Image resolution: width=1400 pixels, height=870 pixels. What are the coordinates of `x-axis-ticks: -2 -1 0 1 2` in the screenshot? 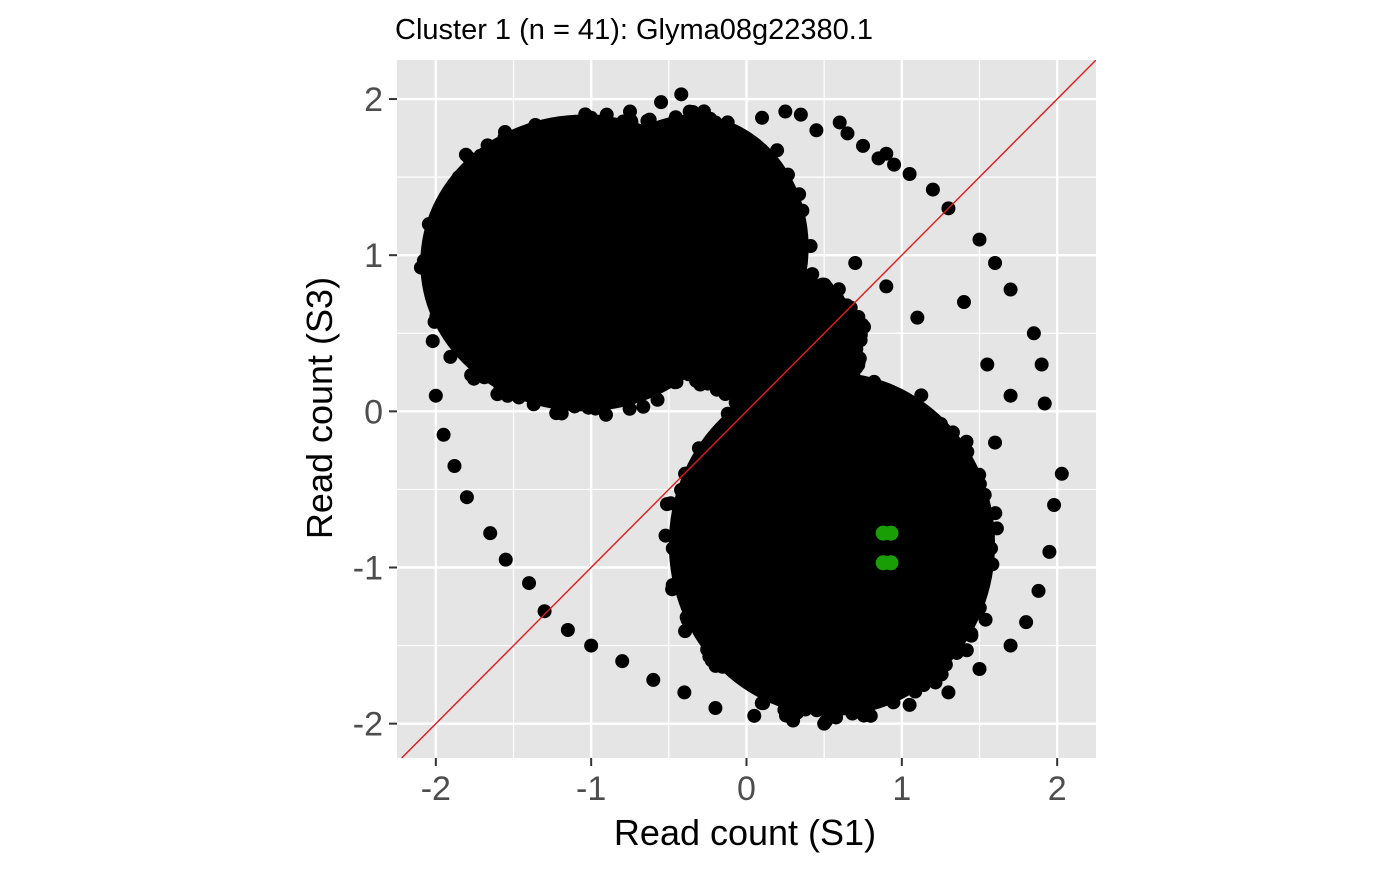 It's located at (744, 783).